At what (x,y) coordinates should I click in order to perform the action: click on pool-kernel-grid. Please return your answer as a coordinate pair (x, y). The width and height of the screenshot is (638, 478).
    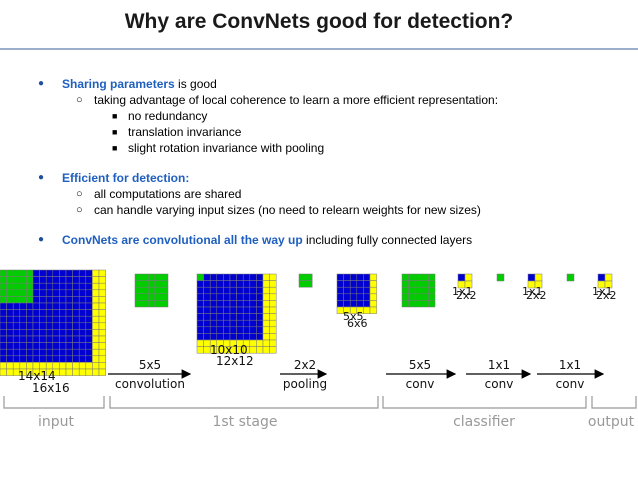
    Looking at the image, I should click on (305, 280).